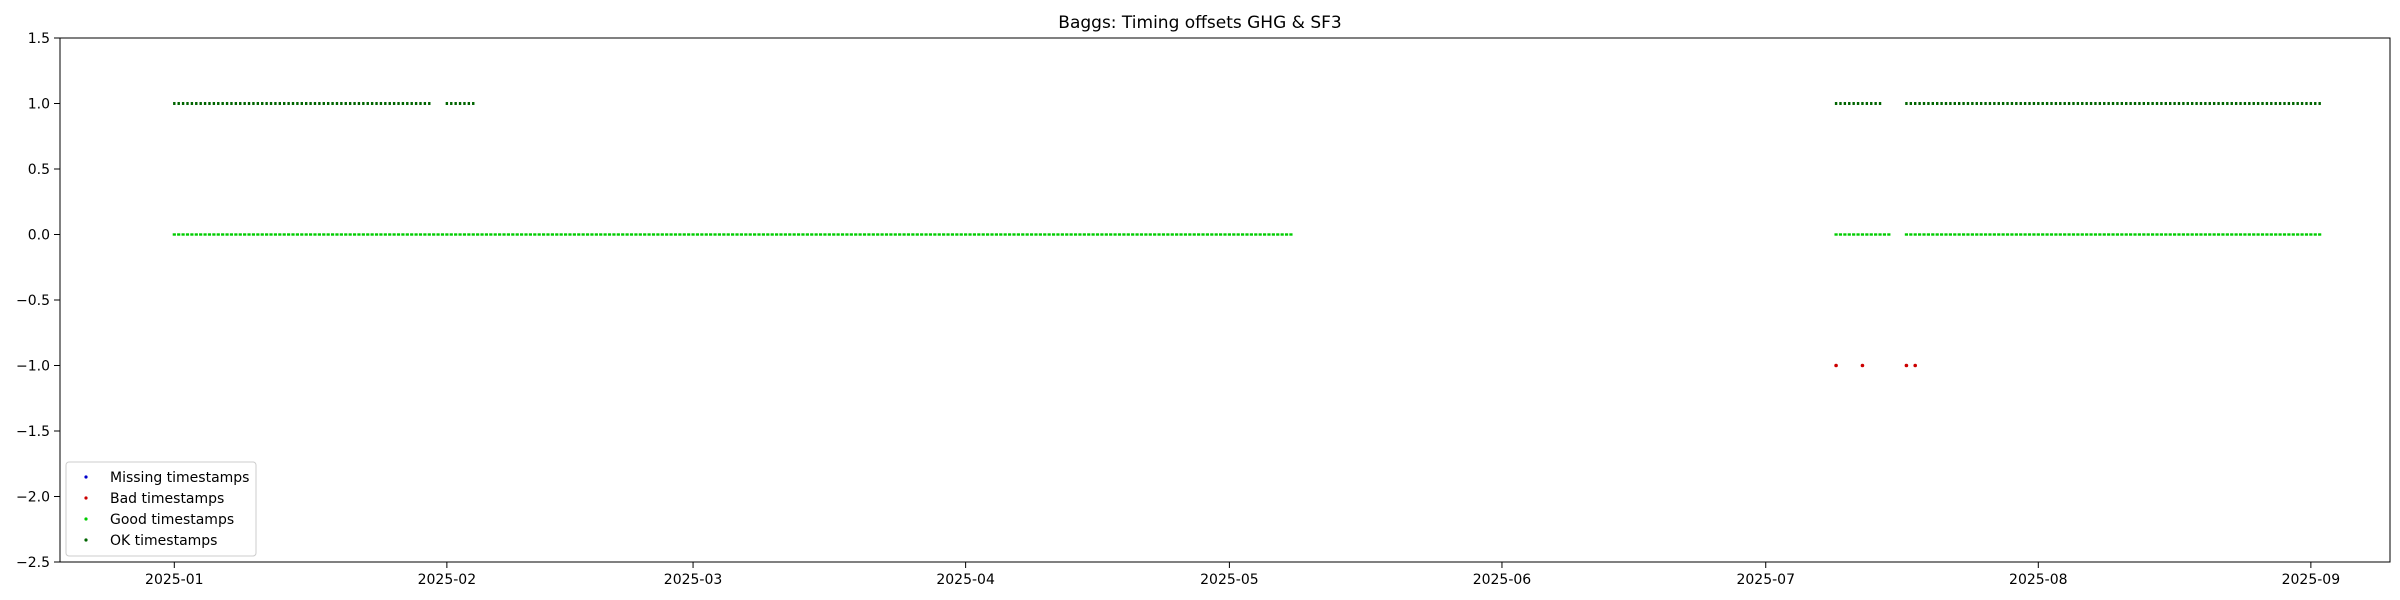 This screenshot has width=2400, height=600. Describe the element at coordinates (174, 580) in the screenshot. I see `x-tick-label: 2025-01` at that location.